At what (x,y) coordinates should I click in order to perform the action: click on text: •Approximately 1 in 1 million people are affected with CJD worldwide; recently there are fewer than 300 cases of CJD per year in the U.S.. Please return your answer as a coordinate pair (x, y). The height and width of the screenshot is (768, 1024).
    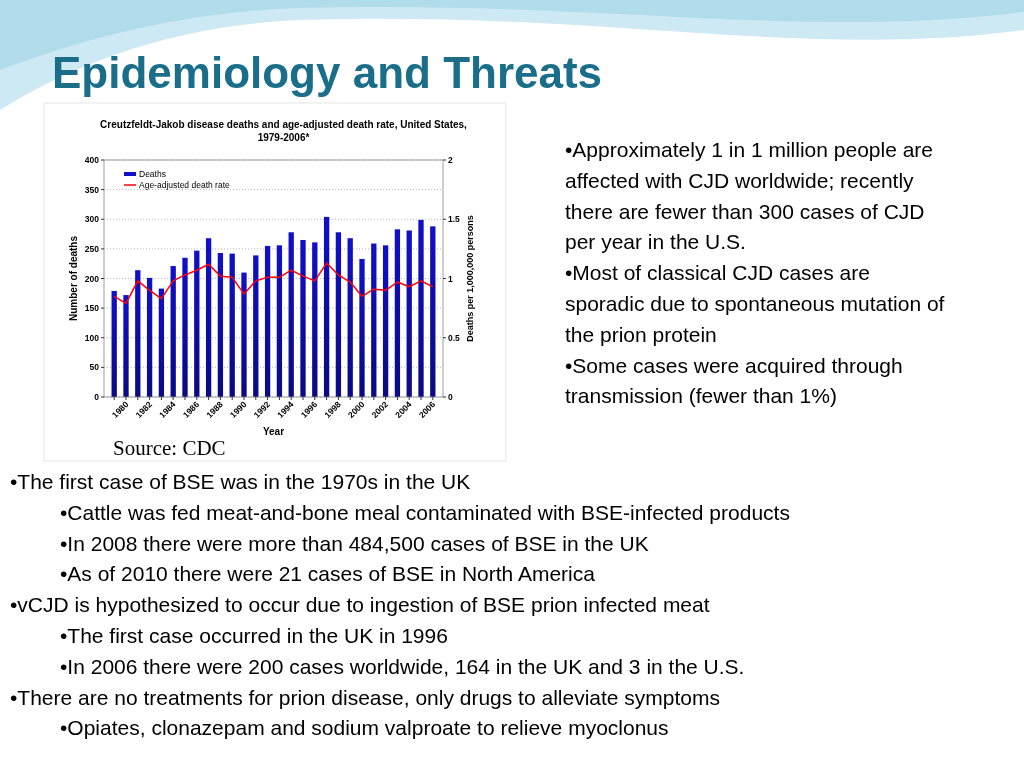
    Looking at the image, I should click on (749, 196).